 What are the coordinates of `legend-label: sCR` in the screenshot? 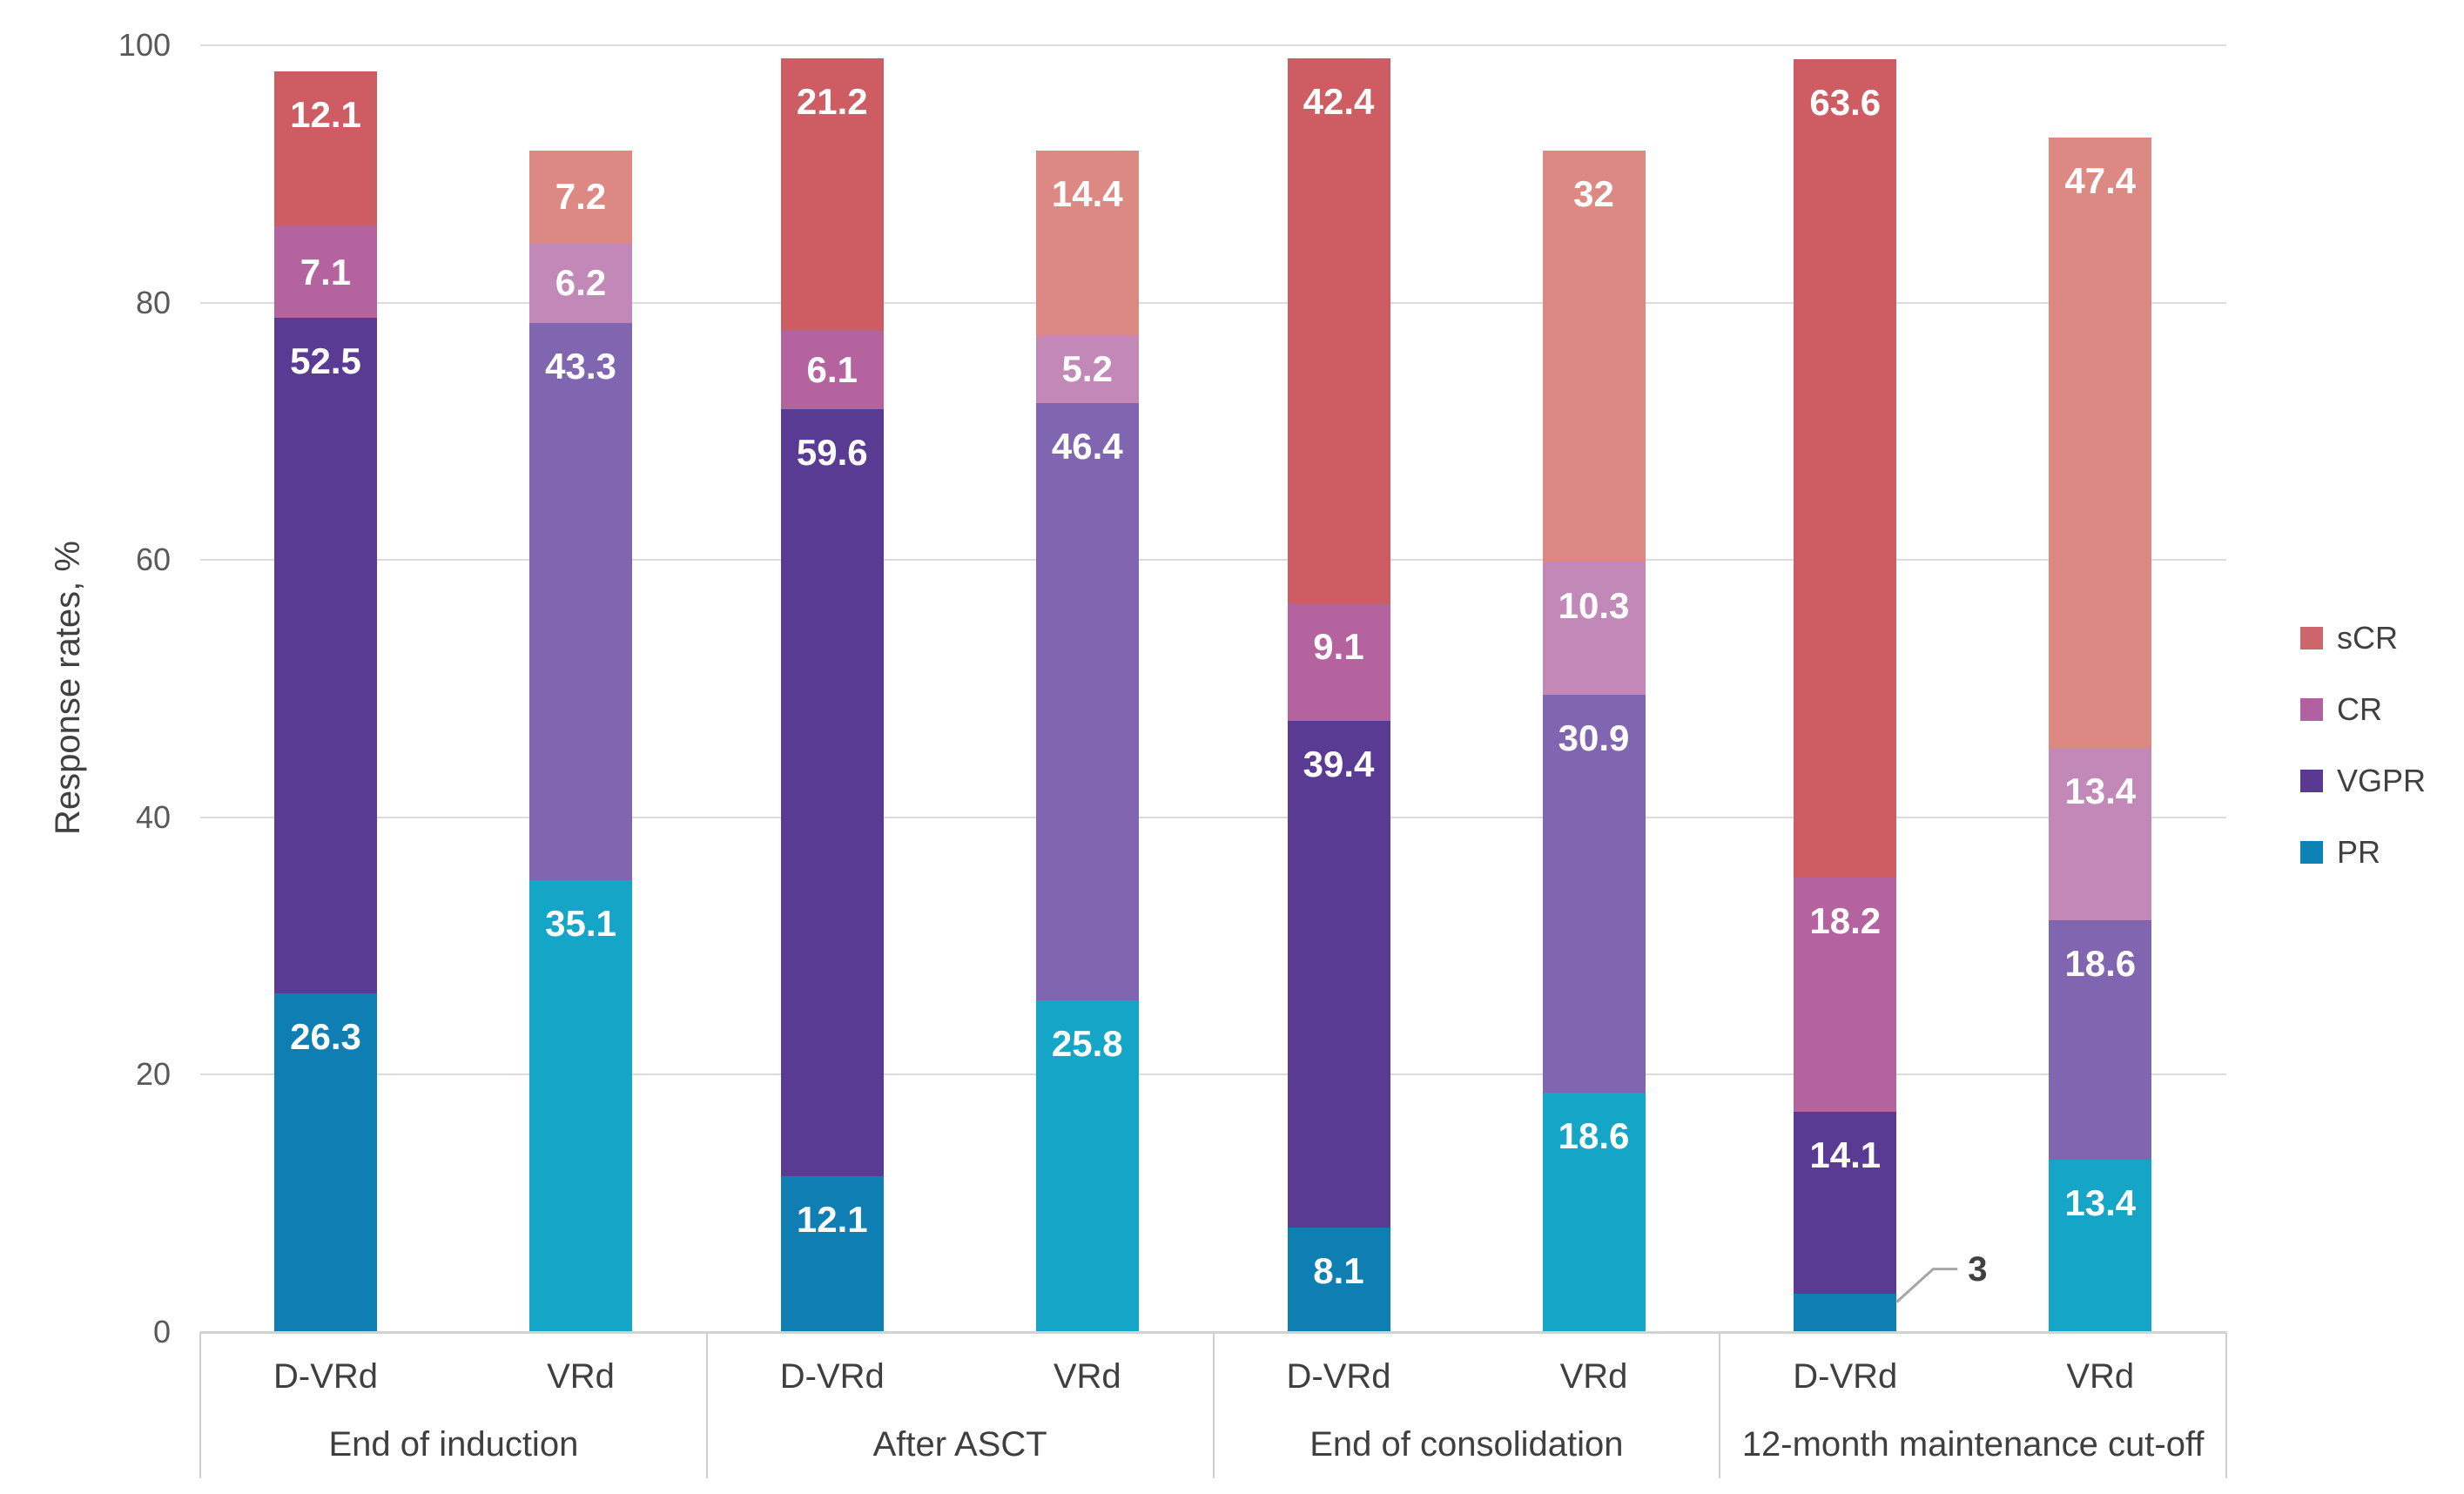 It's located at (2367, 638).